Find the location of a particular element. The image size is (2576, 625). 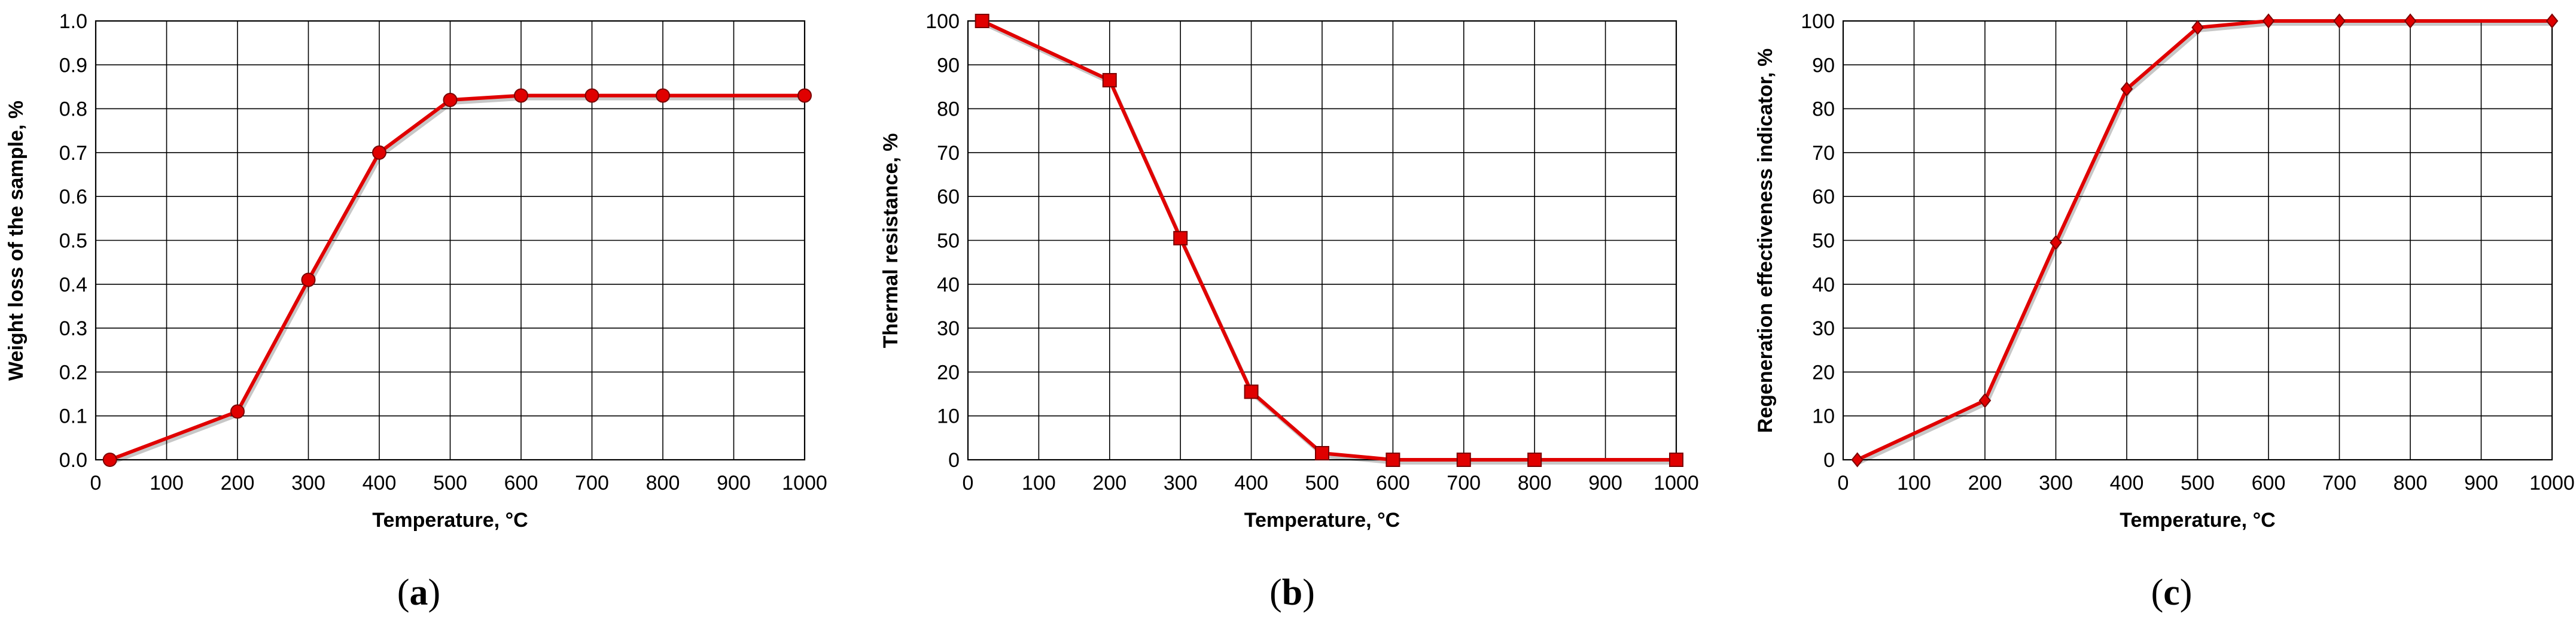

y-tick-label: 20 is located at coordinates (948, 373).